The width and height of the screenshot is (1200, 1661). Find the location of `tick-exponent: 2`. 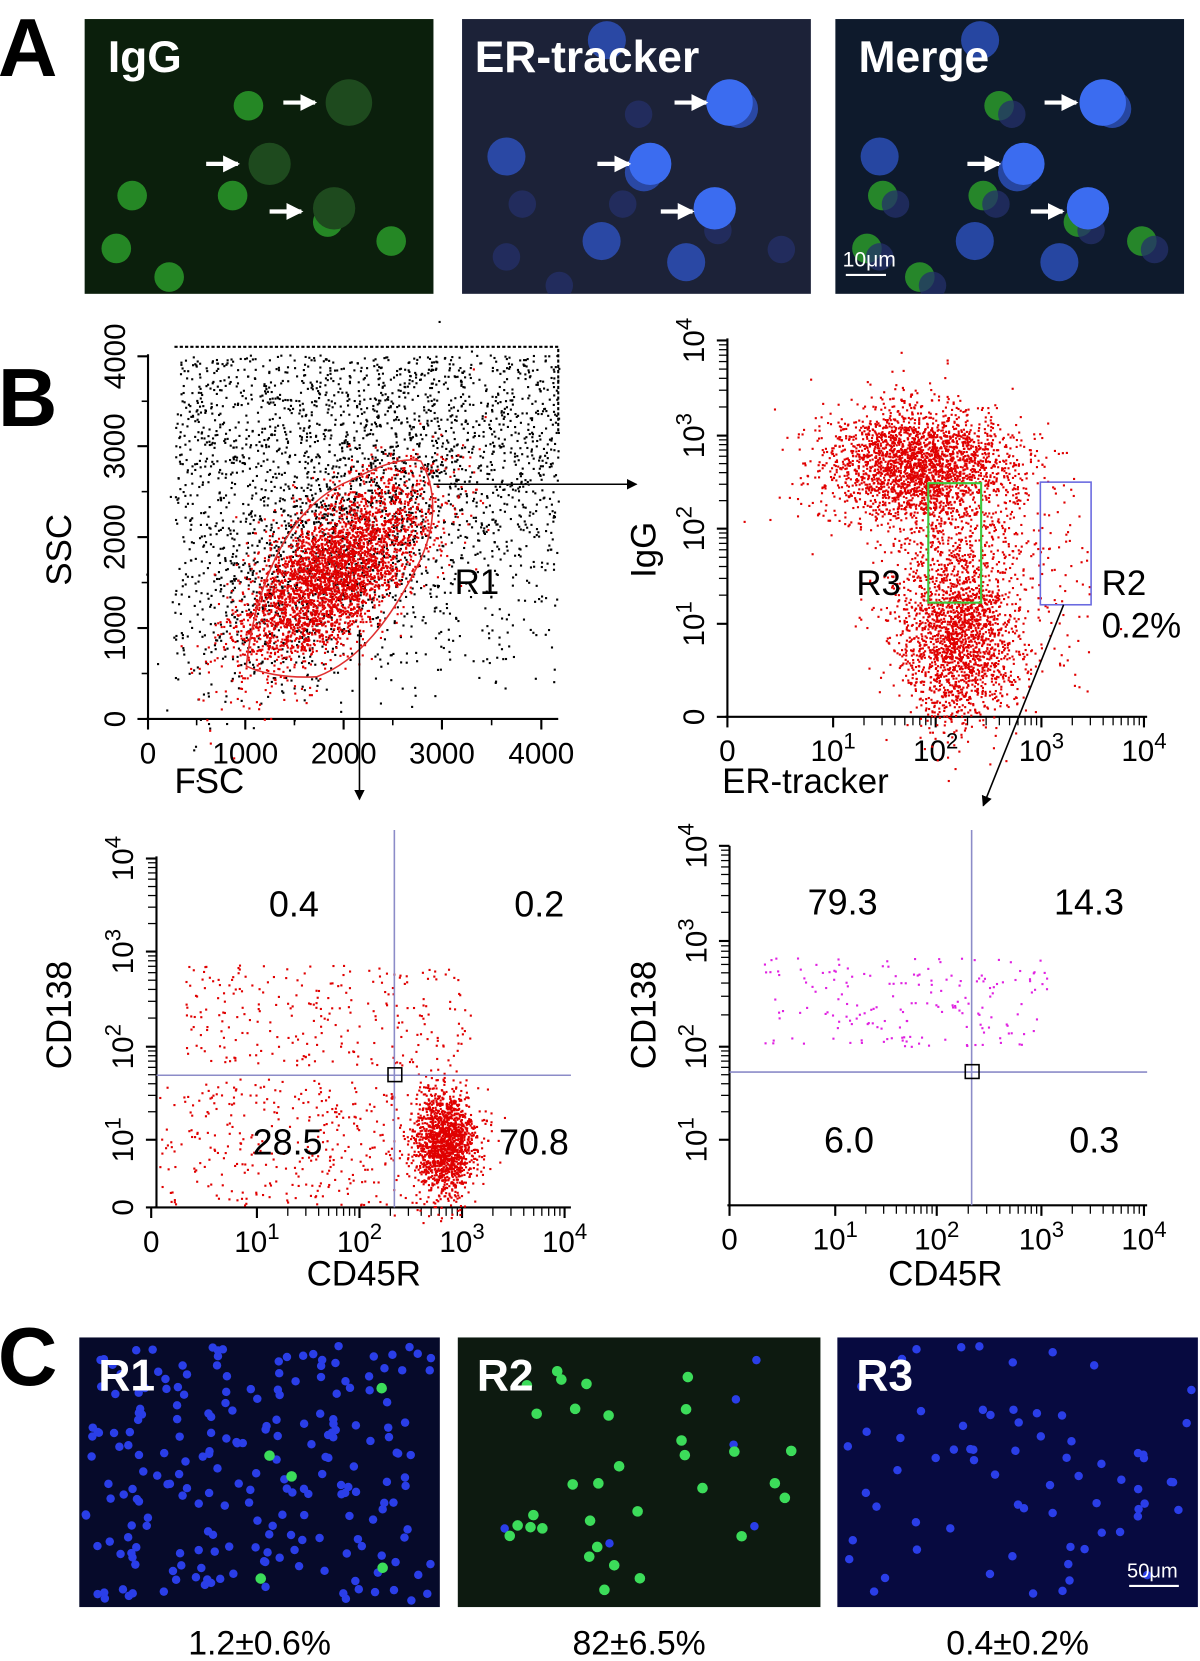

tick-exponent: 2 is located at coordinates (953, 1229).